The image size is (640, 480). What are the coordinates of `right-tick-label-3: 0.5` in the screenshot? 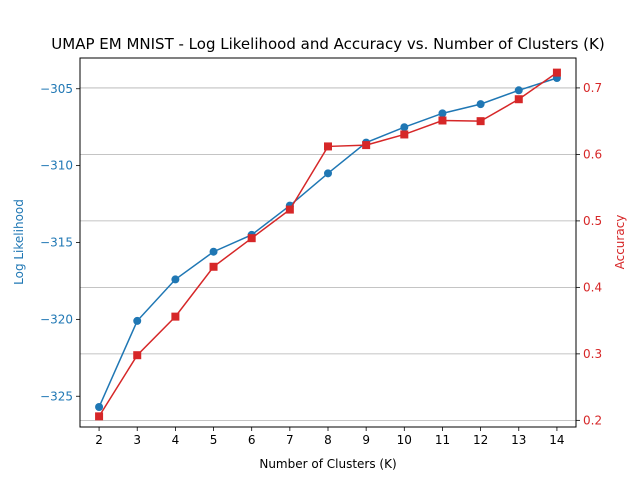 It's located at (592, 221).